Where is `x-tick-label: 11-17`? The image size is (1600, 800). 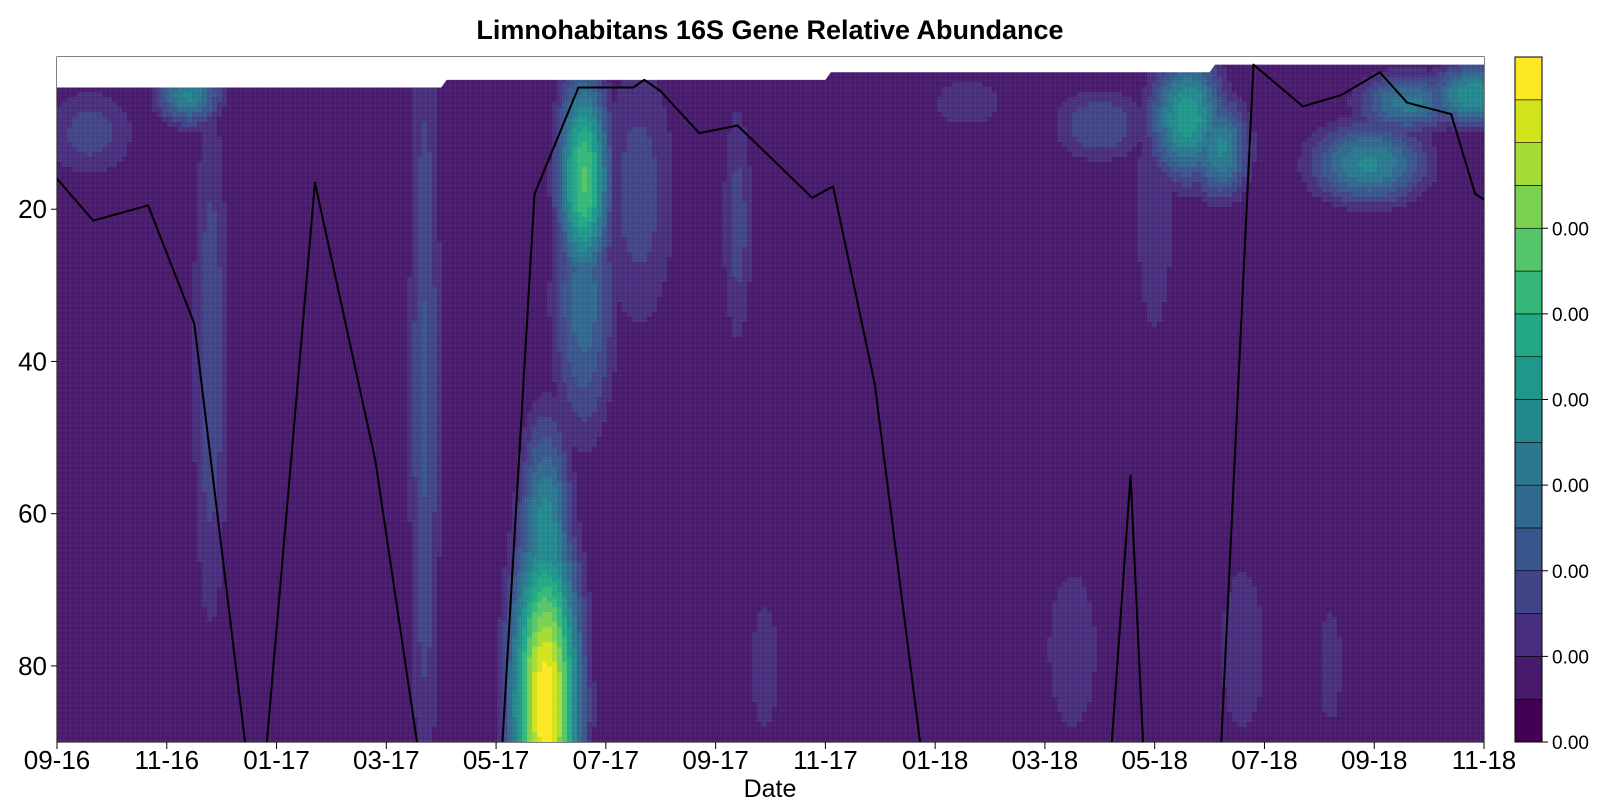 x-tick-label: 11-17 is located at coordinates (825, 760).